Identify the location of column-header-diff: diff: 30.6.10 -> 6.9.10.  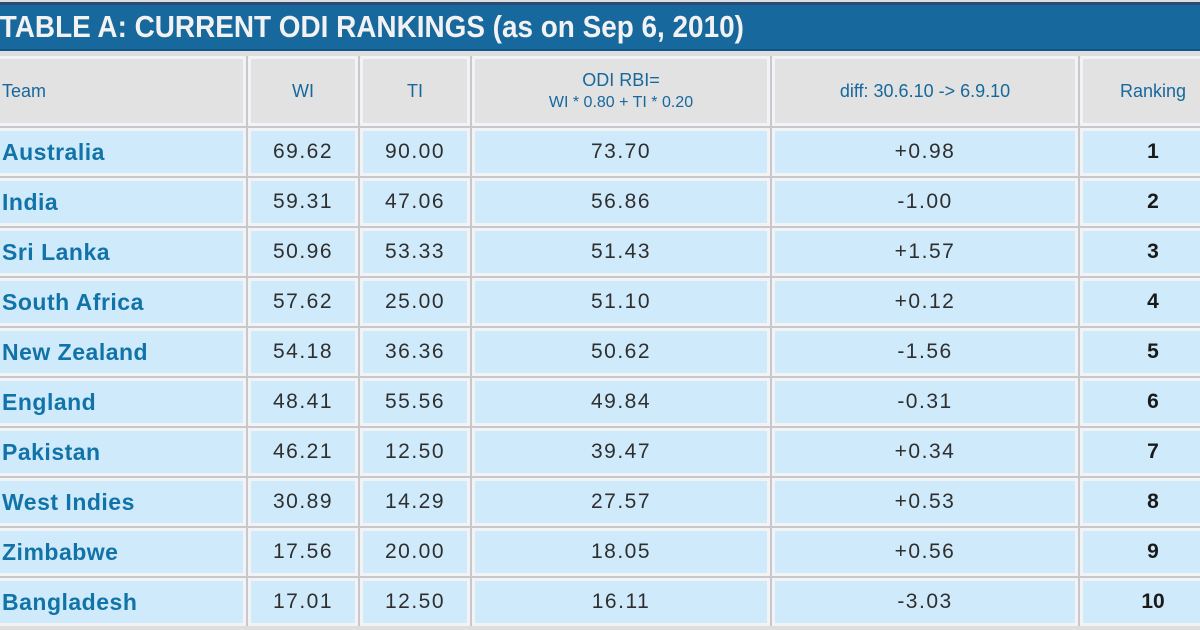
(925, 91).